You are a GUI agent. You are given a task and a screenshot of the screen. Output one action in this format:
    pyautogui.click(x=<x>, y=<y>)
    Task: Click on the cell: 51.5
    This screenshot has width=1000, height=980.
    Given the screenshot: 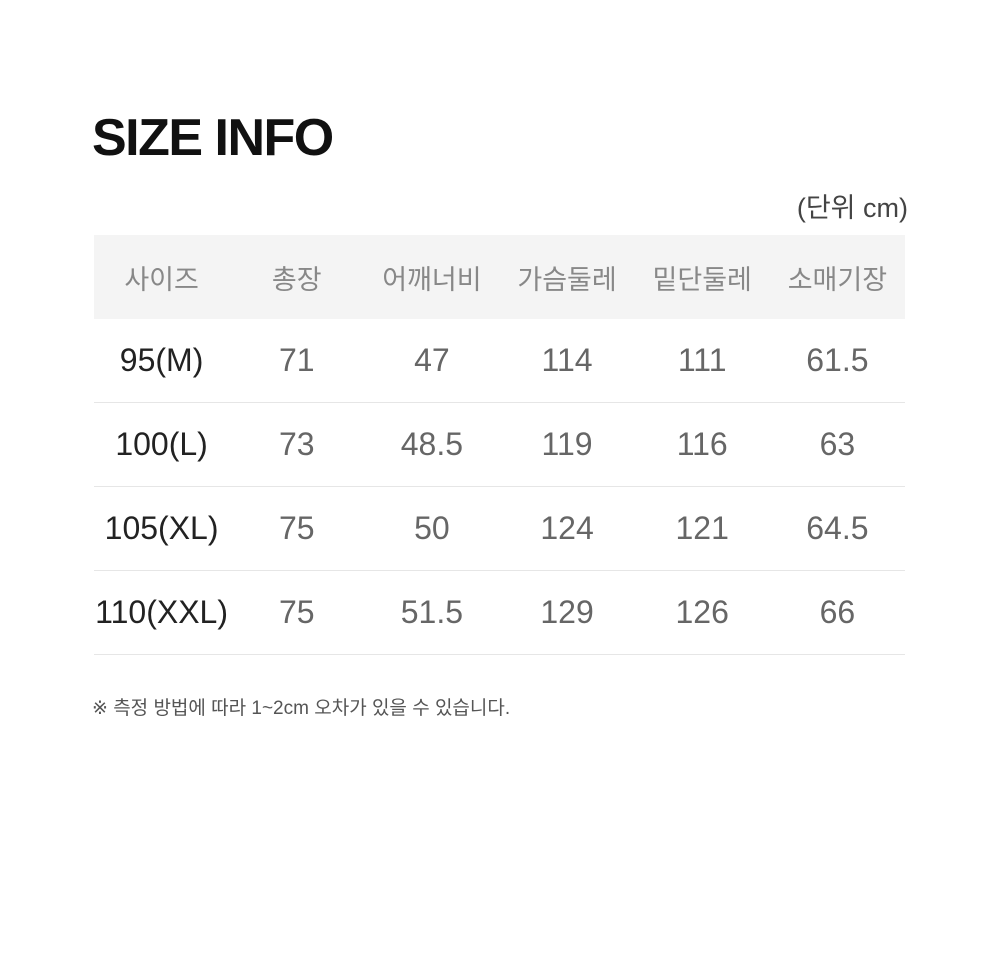 What is the action you would take?
    pyautogui.click(x=432, y=612)
    